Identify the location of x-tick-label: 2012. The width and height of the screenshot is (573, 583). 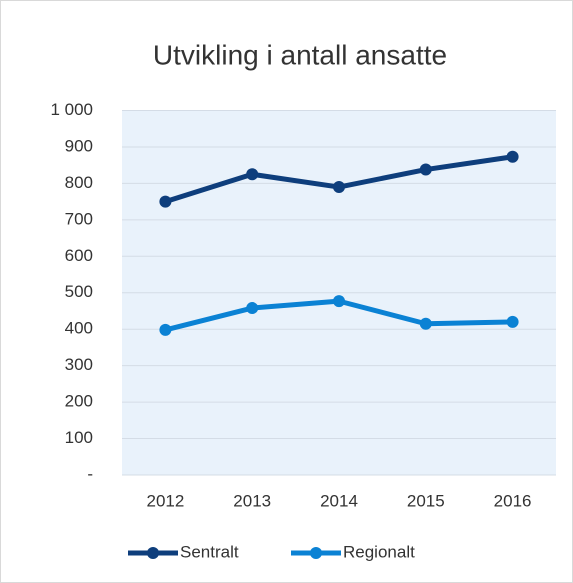
(165, 500).